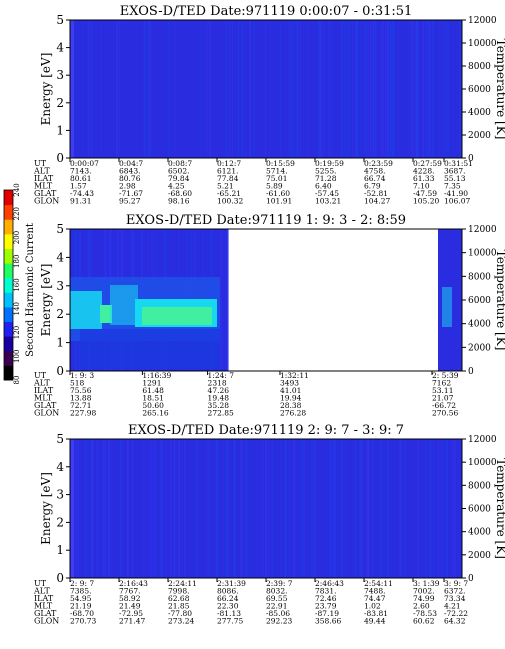  I want to click on orbit-cell: 273.24, so click(181, 621).